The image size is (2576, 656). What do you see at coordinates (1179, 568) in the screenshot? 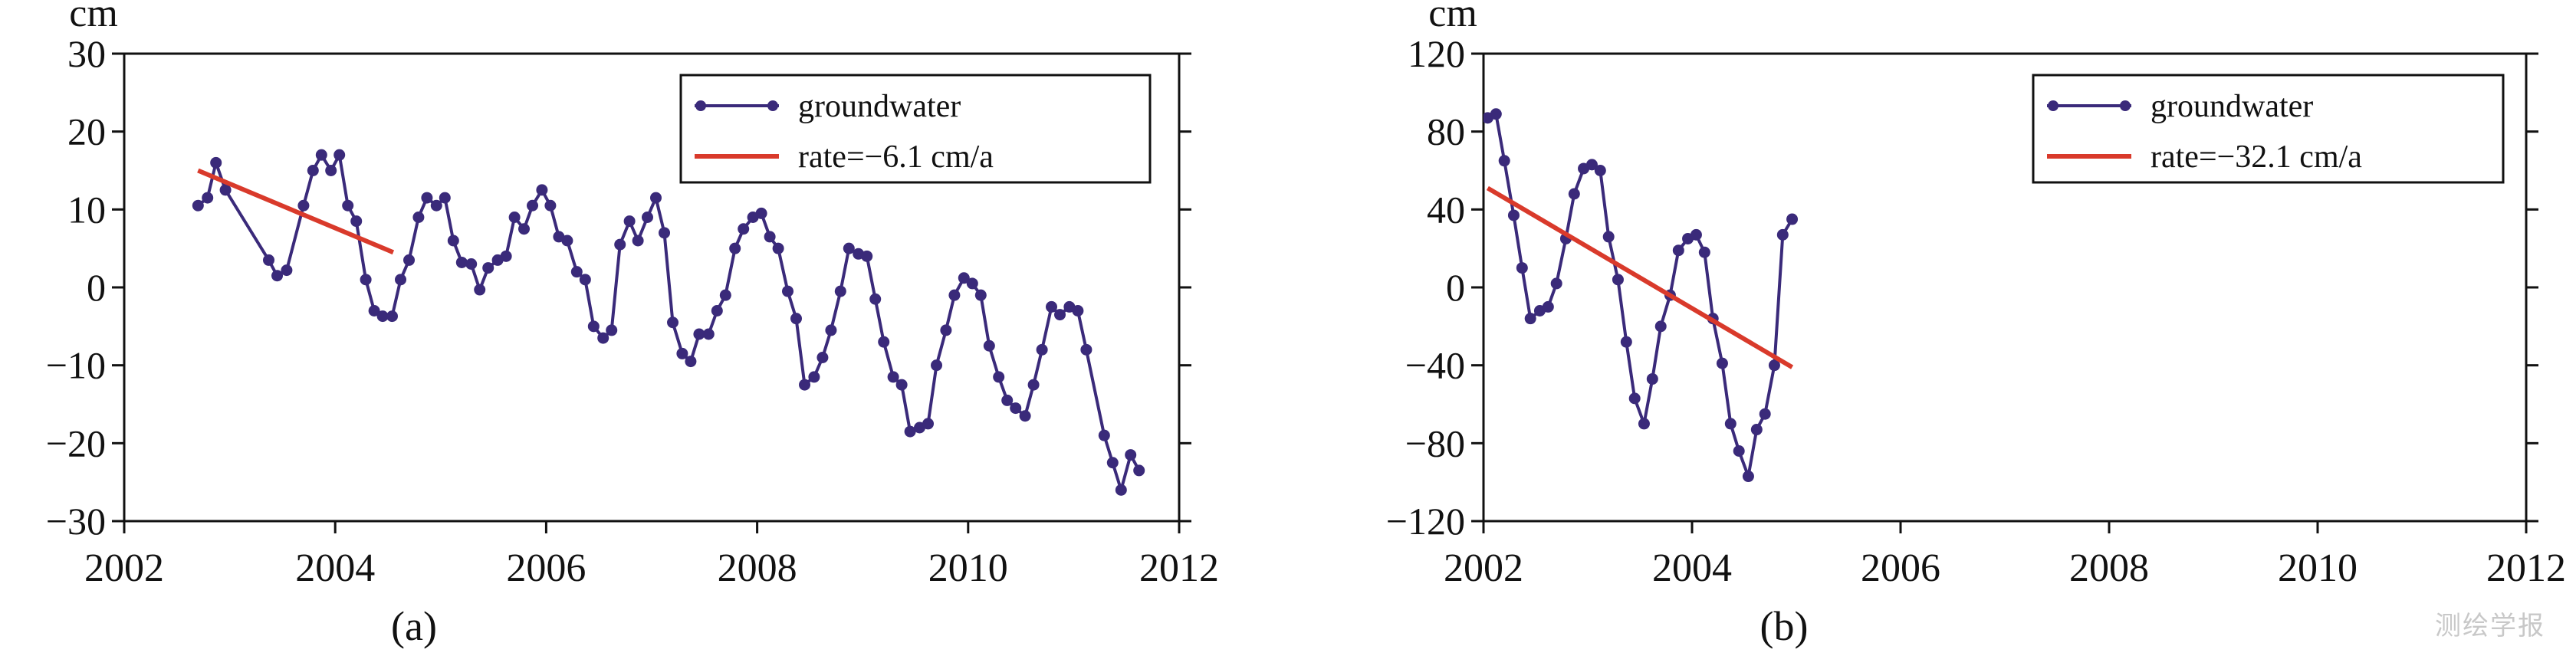
I see `x-tick-label: 2012` at bounding box center [1179, 568].